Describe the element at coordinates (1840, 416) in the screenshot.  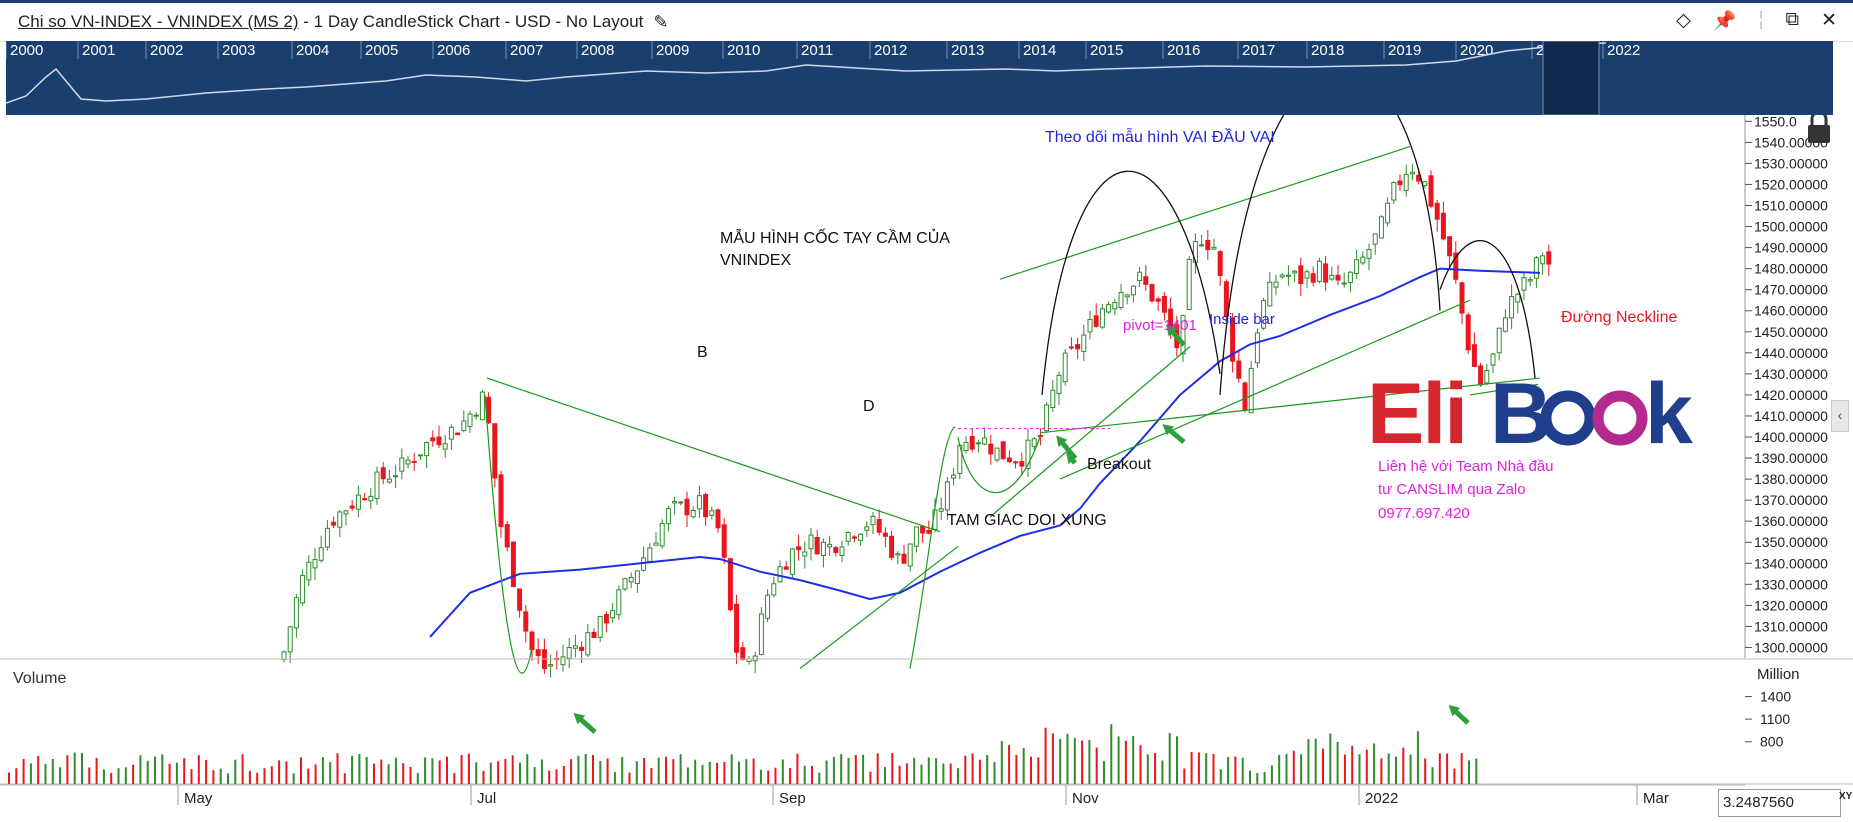
I see `collapse-panel-button: ‹` at that location.